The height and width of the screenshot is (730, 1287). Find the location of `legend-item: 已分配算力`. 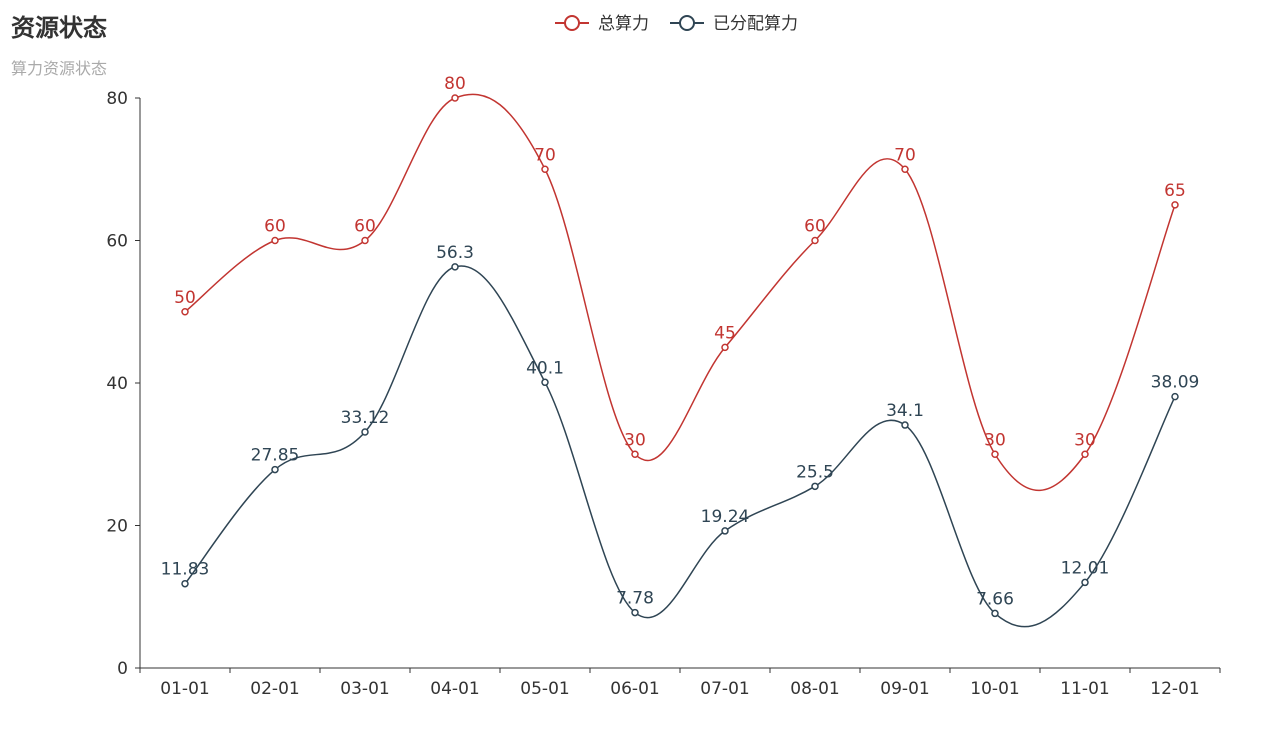

legend-item: 已分配算力 is located at coordinates (734, 24).